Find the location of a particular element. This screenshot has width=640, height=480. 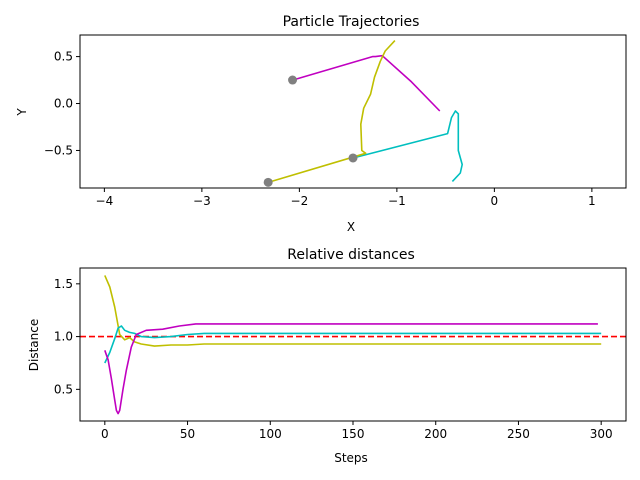

distances-x-tick-label: 200 is located at coordinates (435, 434).